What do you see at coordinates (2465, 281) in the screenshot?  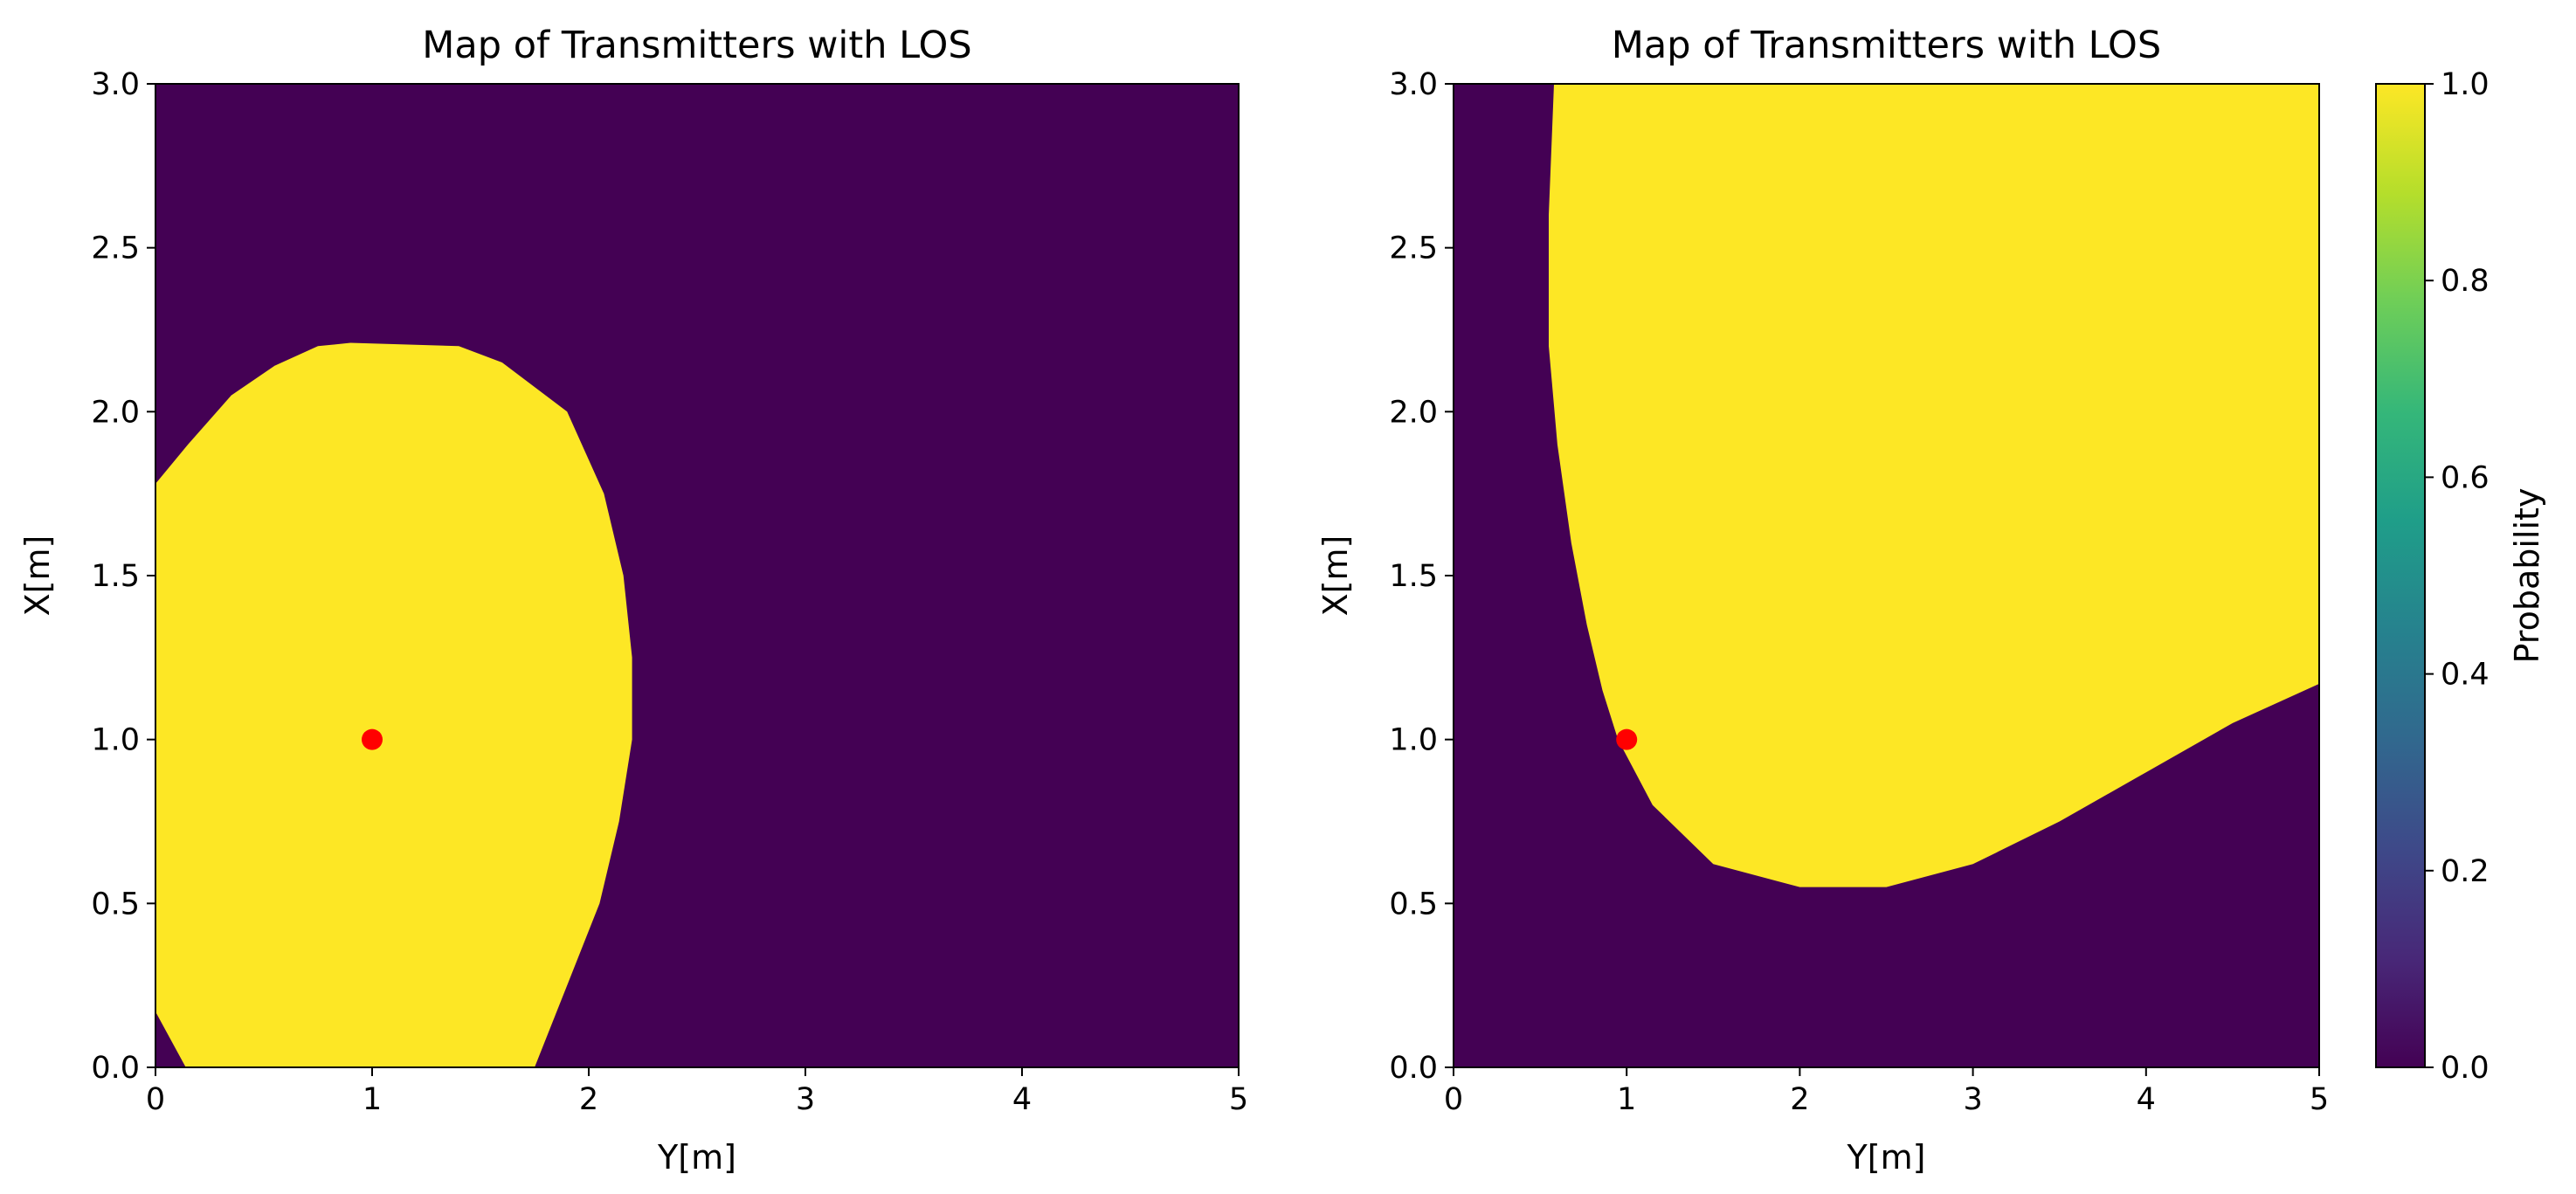 I see `colorbar-tick-label: 0.8` at bounding box center [2465, 281].